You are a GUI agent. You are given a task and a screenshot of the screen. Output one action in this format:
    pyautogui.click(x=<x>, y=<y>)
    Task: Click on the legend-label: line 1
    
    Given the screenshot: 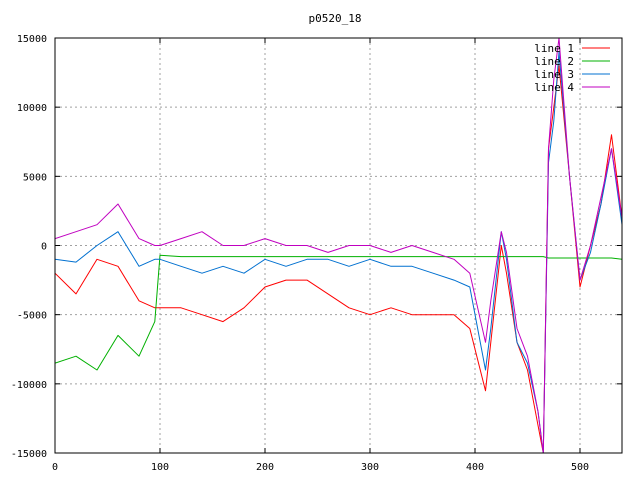 What is the action you would take?
    pyautogui.click(x=554, y=48)
    